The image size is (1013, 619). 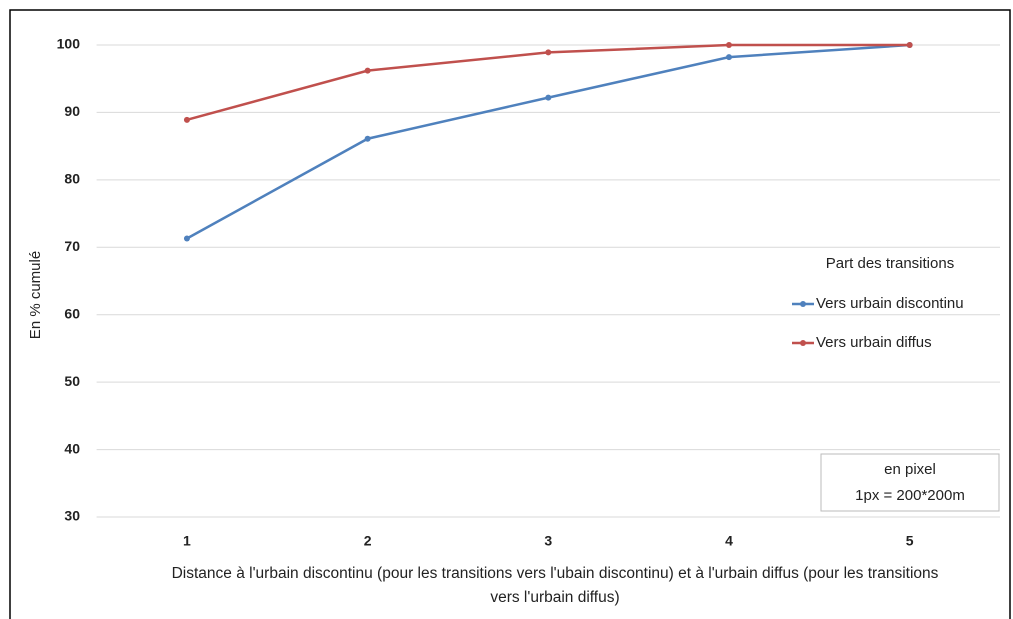 What do you see at coordinates (72, 448) in the screenshot?
I see `y-tick-label: 40` at bounding box center [72, 448].